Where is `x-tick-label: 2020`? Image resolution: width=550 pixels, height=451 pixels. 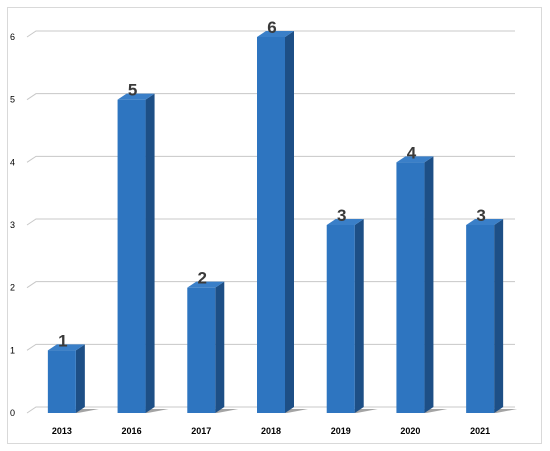
x-tick-label: 2020 is located at coordinates (410, 431).